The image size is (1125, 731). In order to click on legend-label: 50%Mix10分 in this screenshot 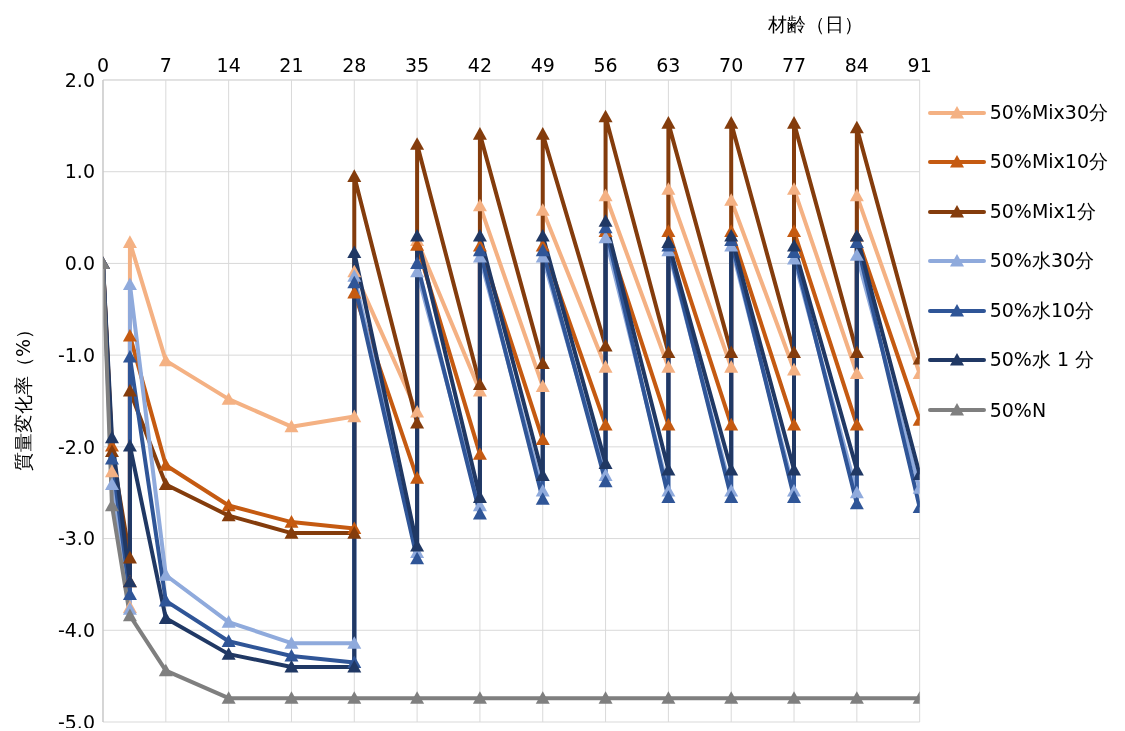, I will do `click(1048, 162)`.